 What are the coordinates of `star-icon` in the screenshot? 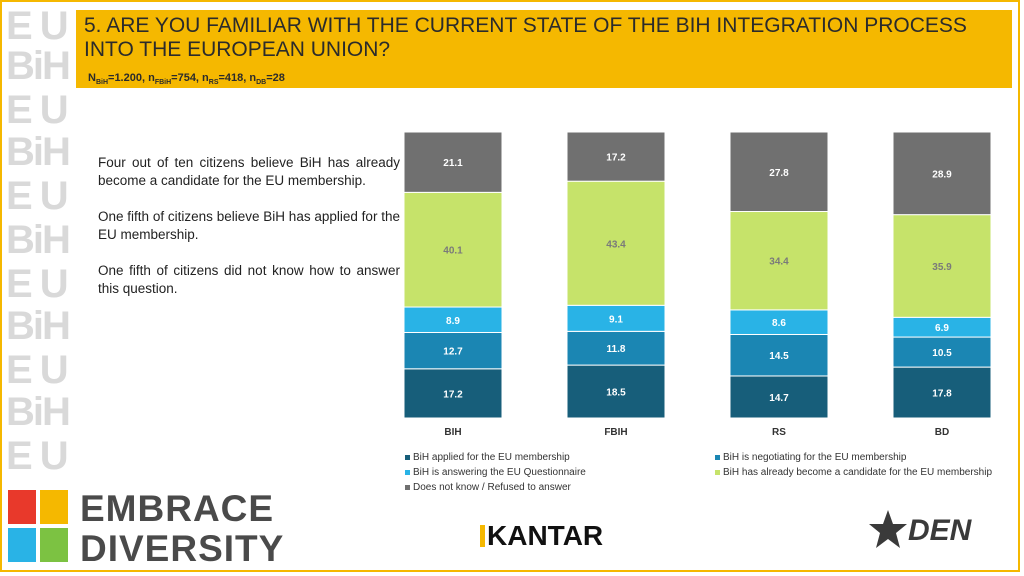 It's located at (888, 529).